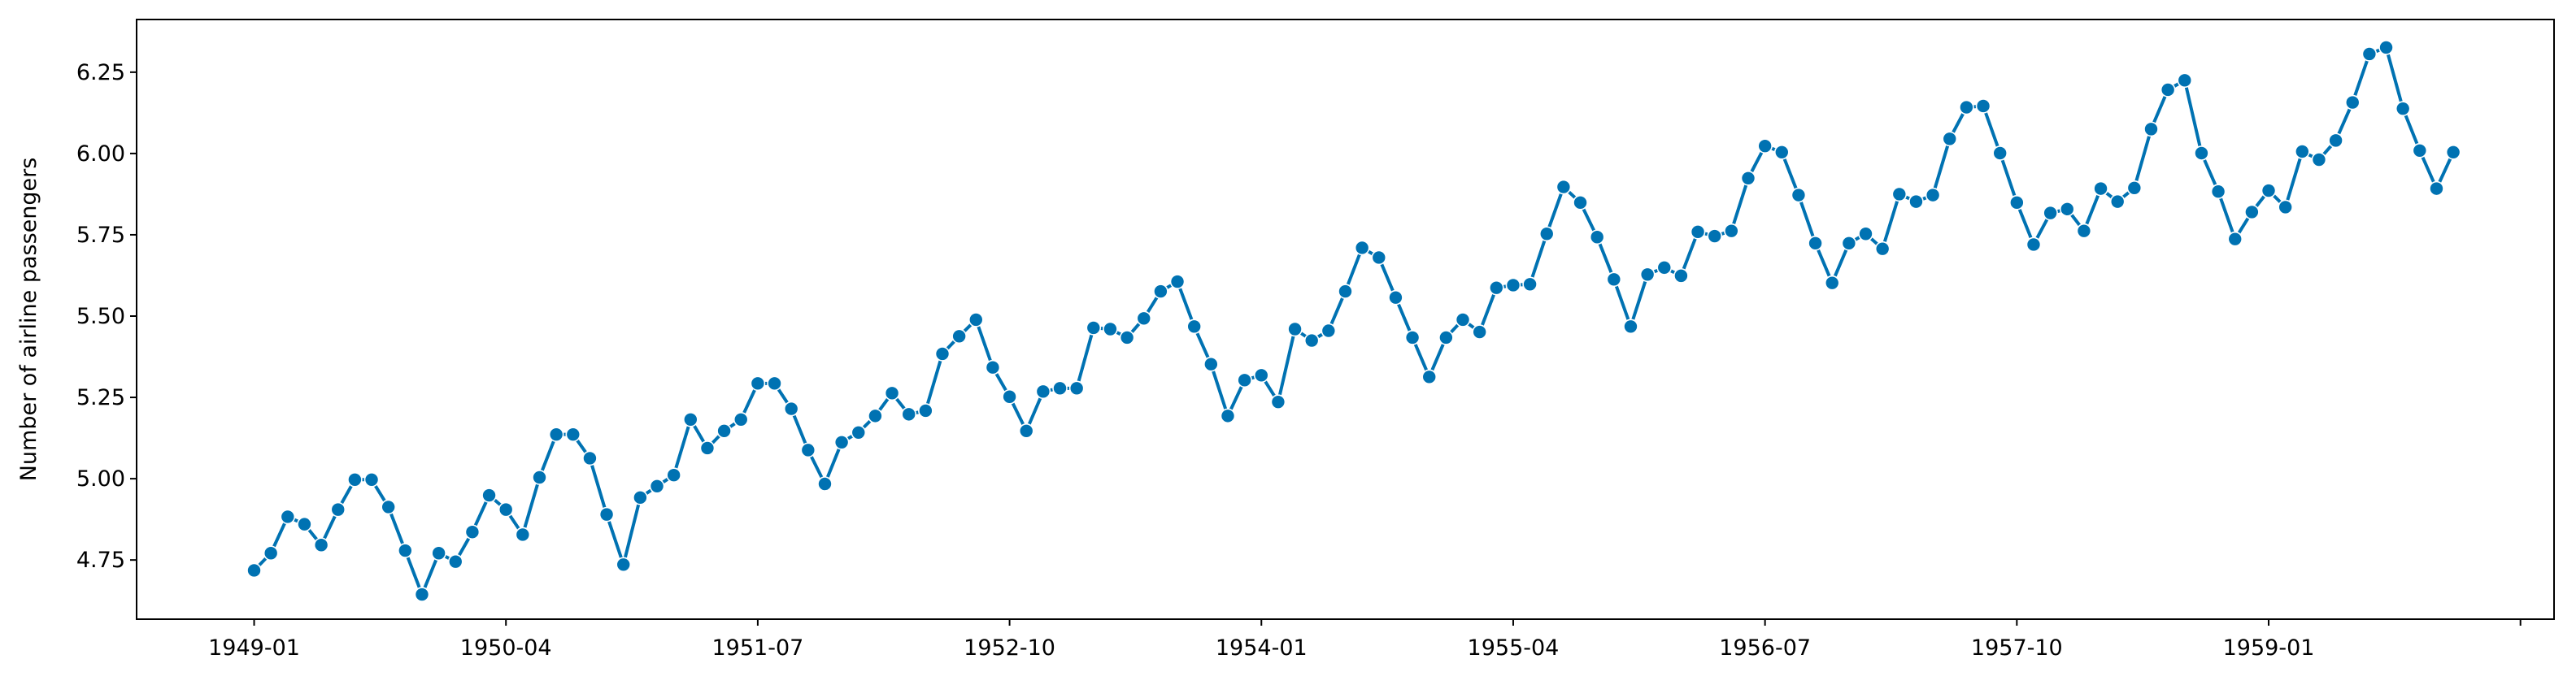 Image resolution: width=2576 pixels, height=685 pixels. What do you see at coordinates (757, 648) in the screenshot?
I see `x-tick-label: 1951-07` at bounding box center [757, 648].